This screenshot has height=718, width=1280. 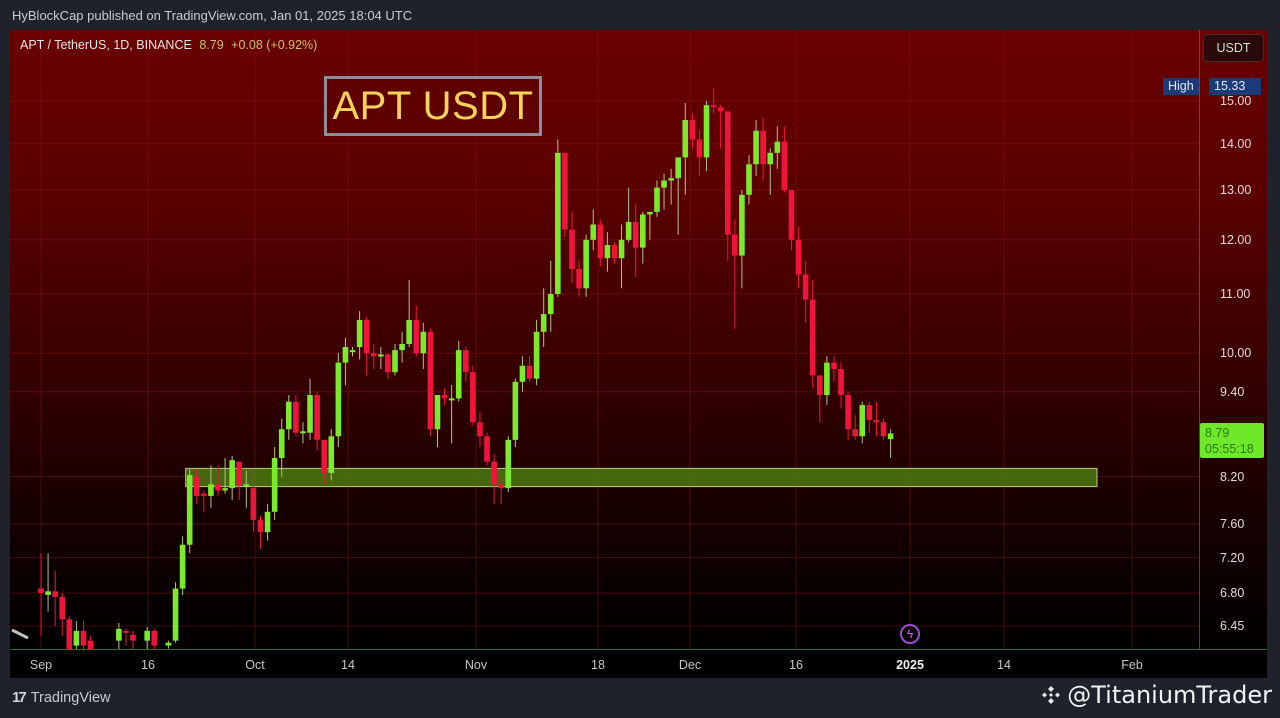 I want to click on time-tick: Sep, so click(x=41, y=665).